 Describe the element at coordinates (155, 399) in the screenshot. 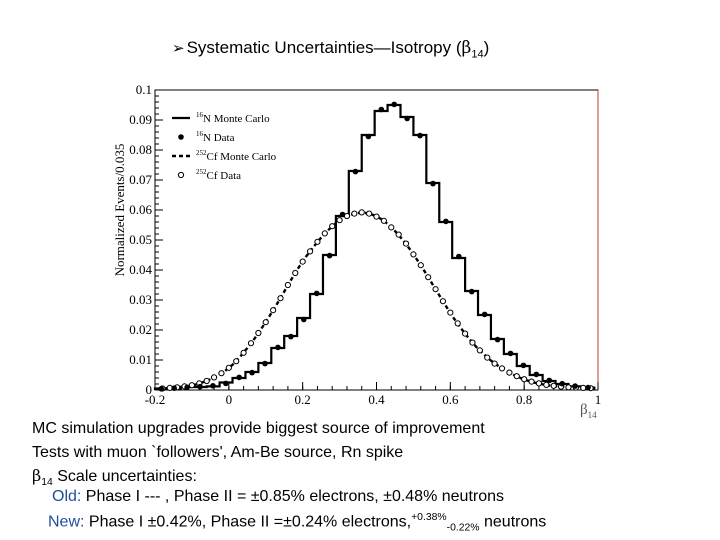

I see `x-tick-label: -0.2` at that location.